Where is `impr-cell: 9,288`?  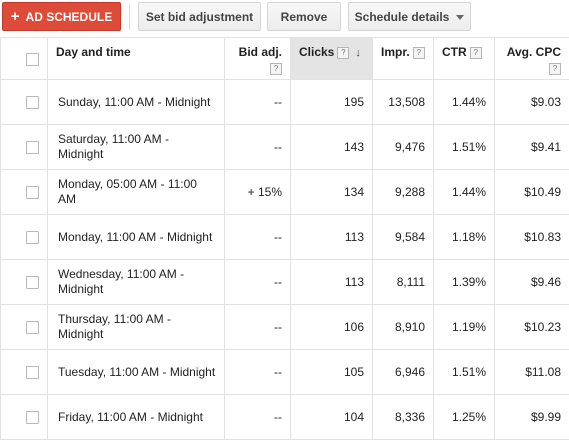 impr-cell: 9,288 is located at coordinates (403, 192).